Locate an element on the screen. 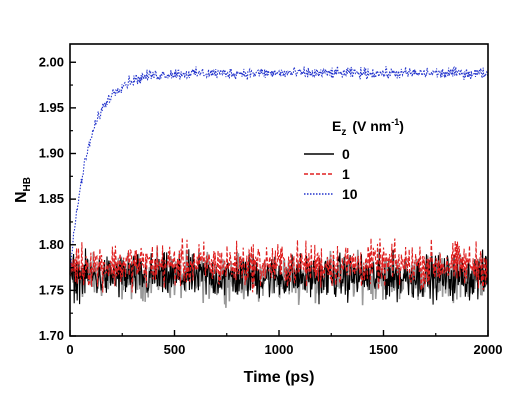  y-tick-label: 1.70 is located at coordinates (51, 335).